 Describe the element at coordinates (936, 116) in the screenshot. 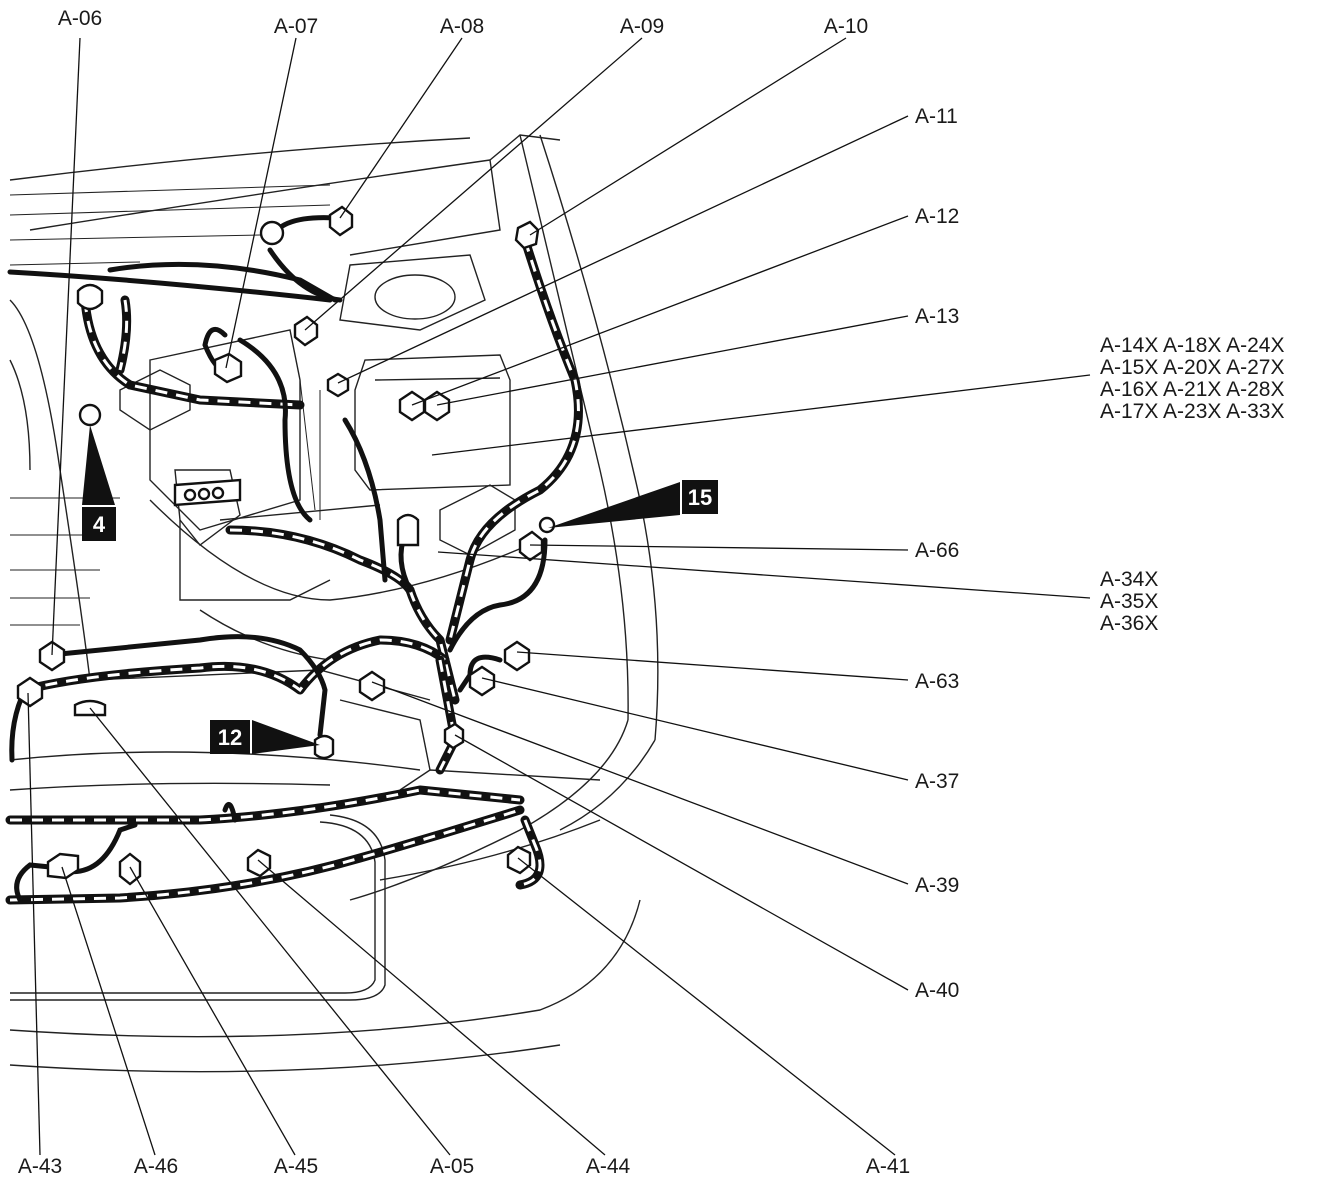

I see `label-a11: A-11` at that location.